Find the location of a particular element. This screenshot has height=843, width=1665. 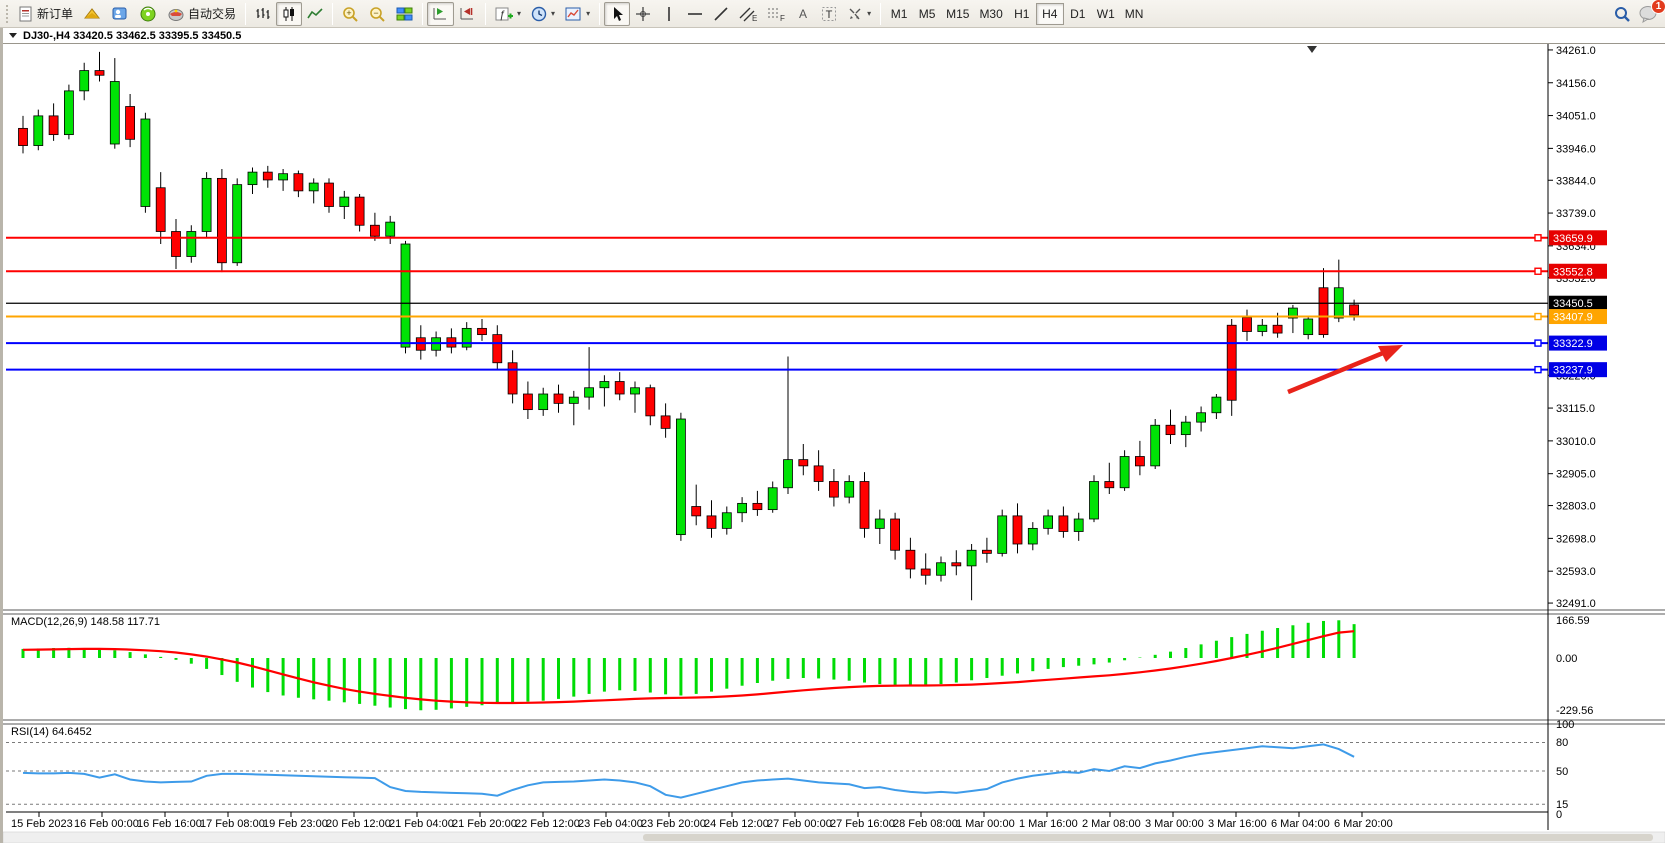

price-tick-label: 32593.0 is located at coordinates (1576, 572).